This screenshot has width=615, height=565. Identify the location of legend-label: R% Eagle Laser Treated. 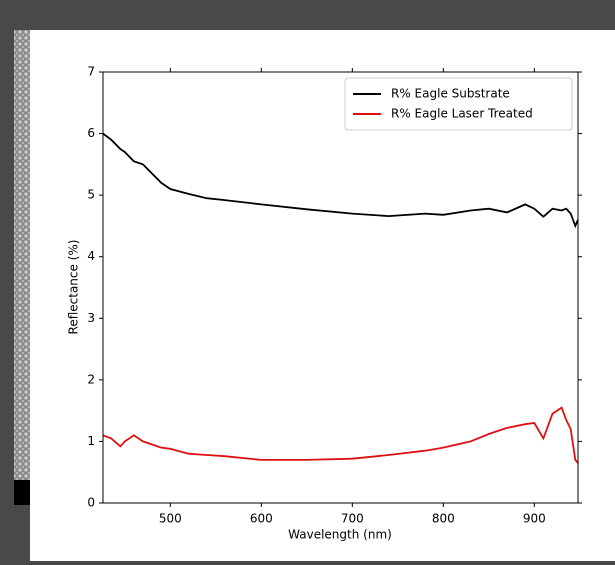
(462, 114).